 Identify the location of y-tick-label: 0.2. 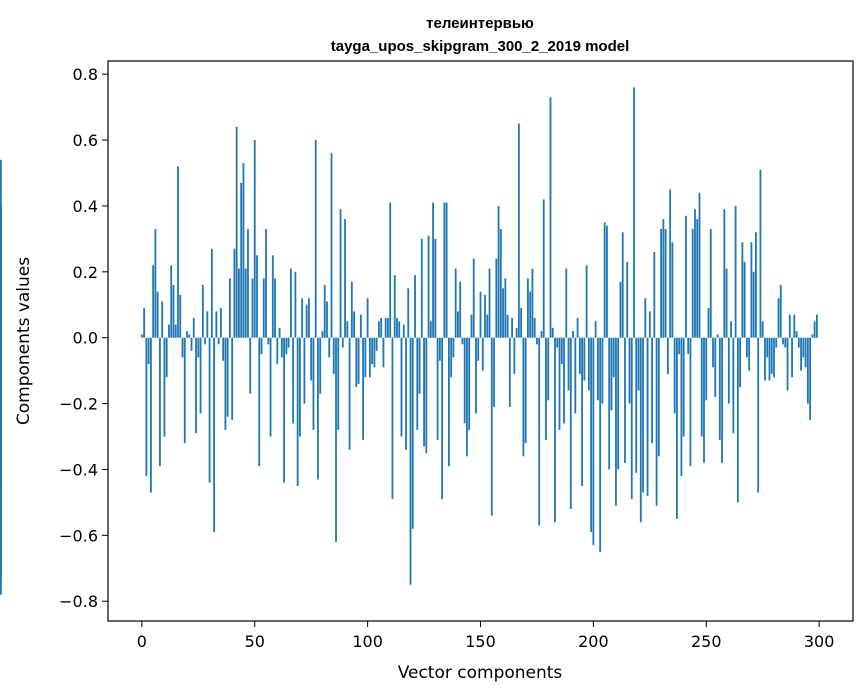
(85, 272).